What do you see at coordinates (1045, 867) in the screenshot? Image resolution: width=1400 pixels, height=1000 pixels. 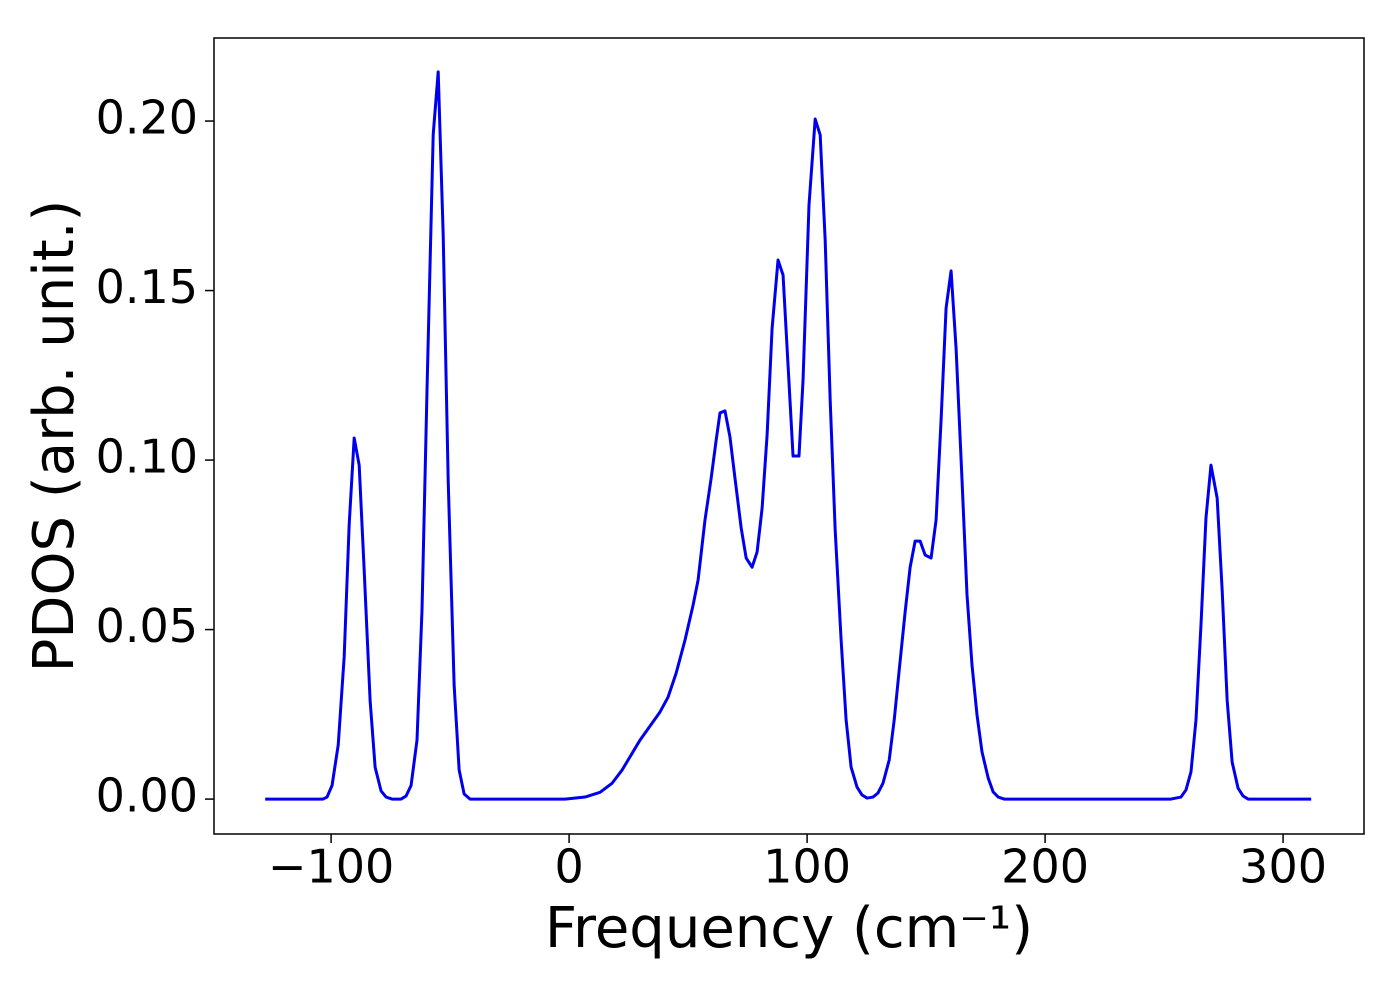 I see `x-tick-label: 200` at bounding box center [1045, 867].